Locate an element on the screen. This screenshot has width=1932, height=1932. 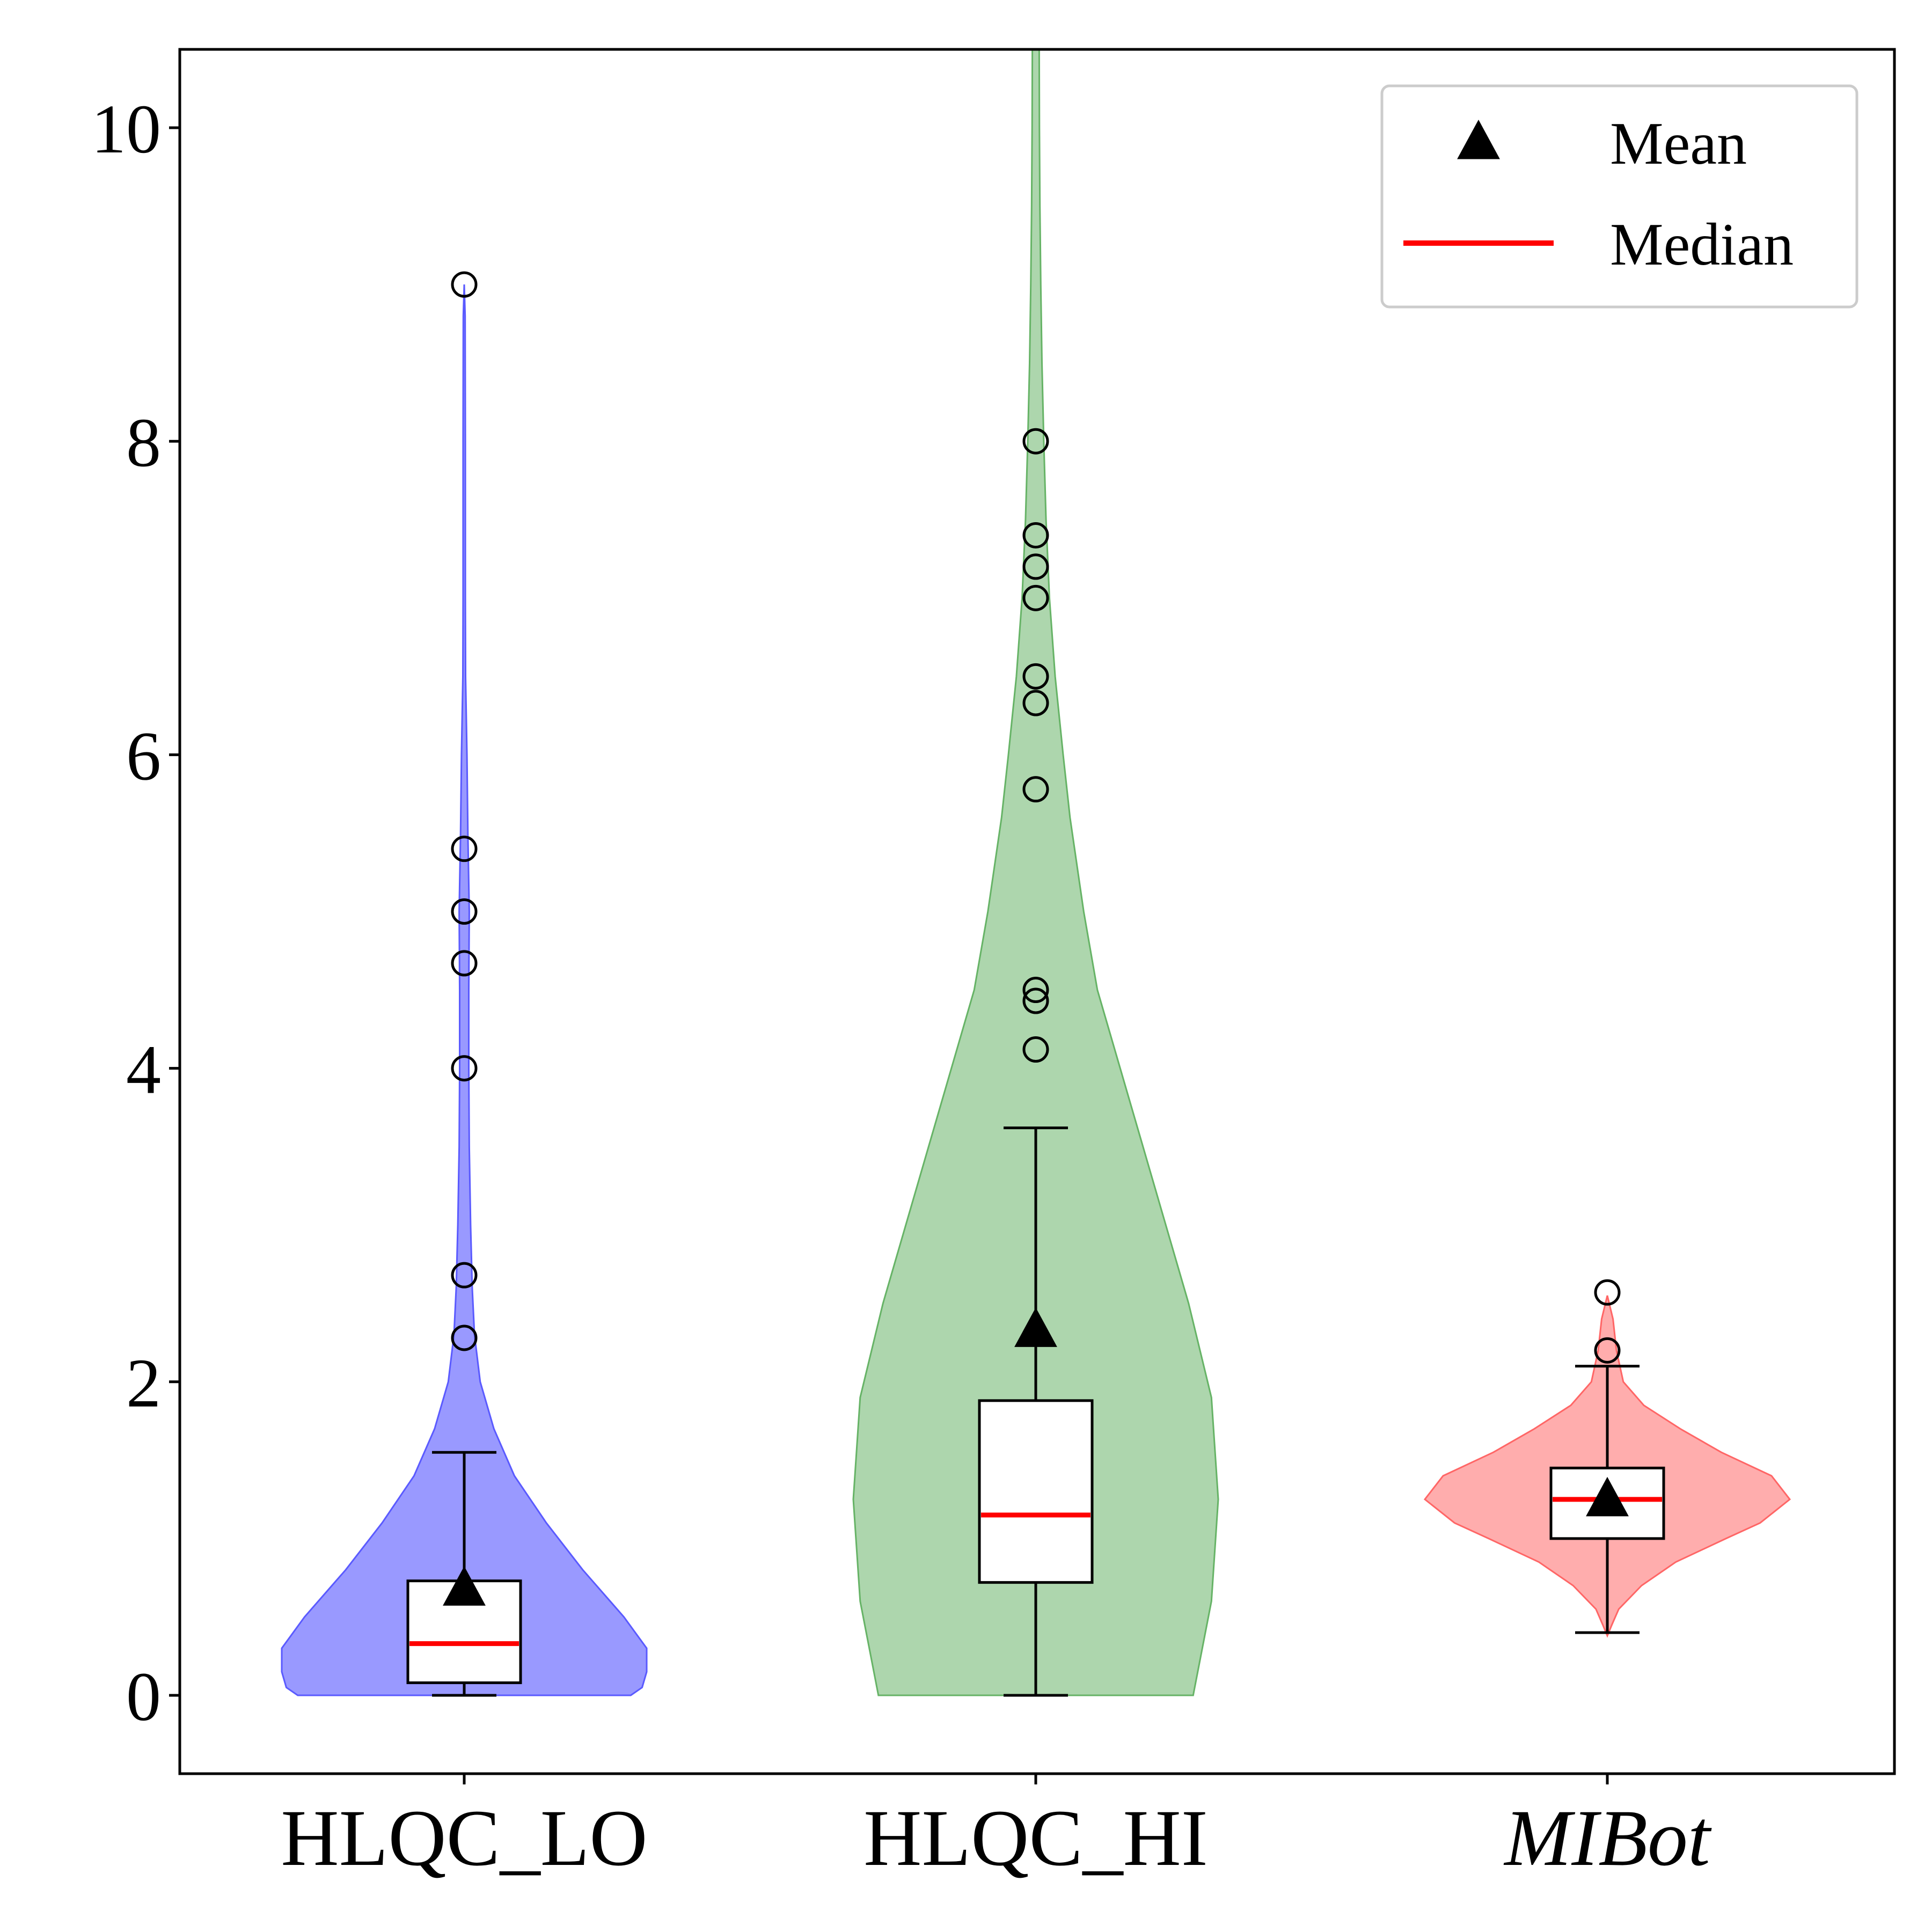
y-tick-label: 4 is located at coordinates (143, 1070).